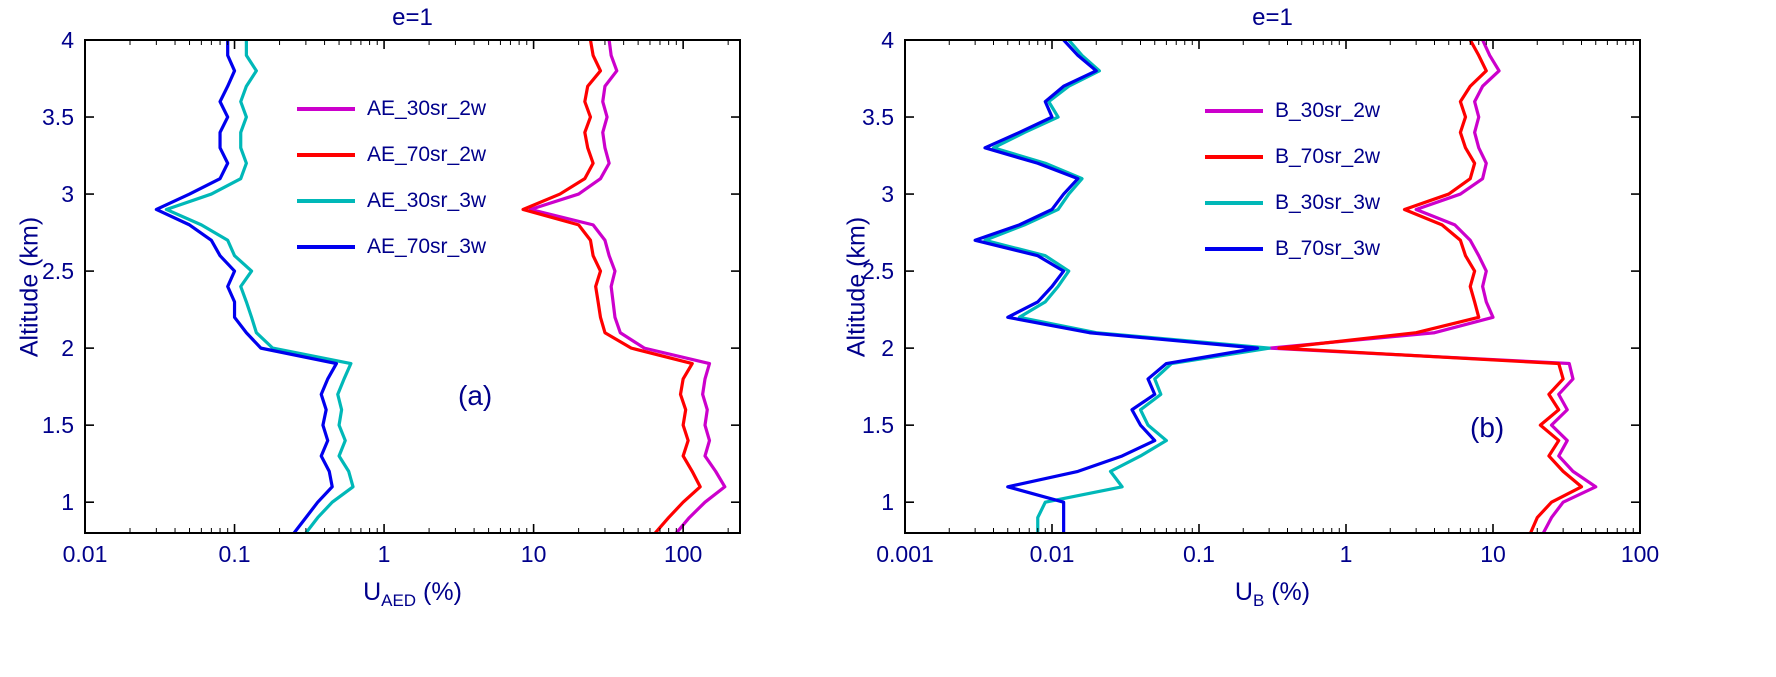  I want to click on series-AE_30sr_2w, so click(627, 286).